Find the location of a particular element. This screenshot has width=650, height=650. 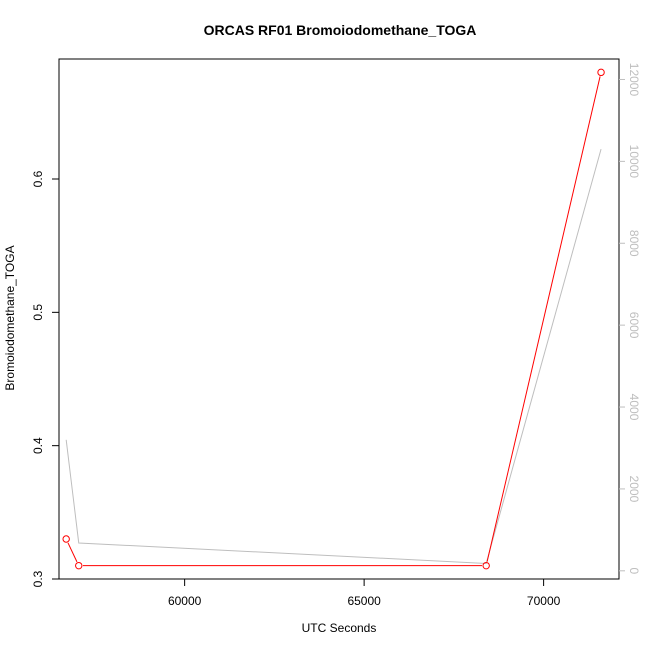

x-axis: 60000 65000 70000 is located at coordinates (364, 593).